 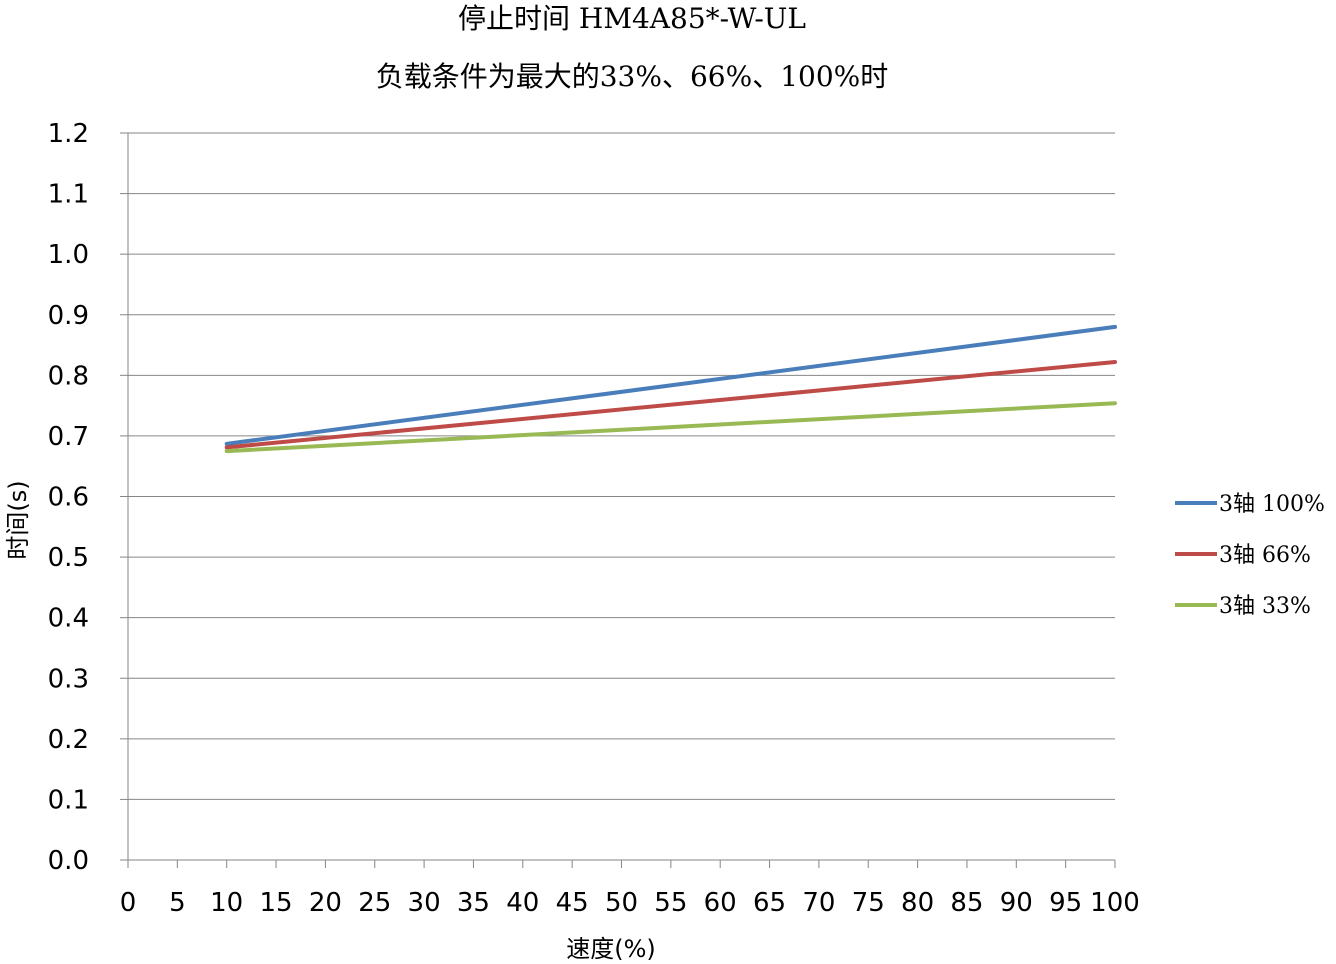 I want to click on y-axis-label: 时间(s), so click(x=18, y=519).